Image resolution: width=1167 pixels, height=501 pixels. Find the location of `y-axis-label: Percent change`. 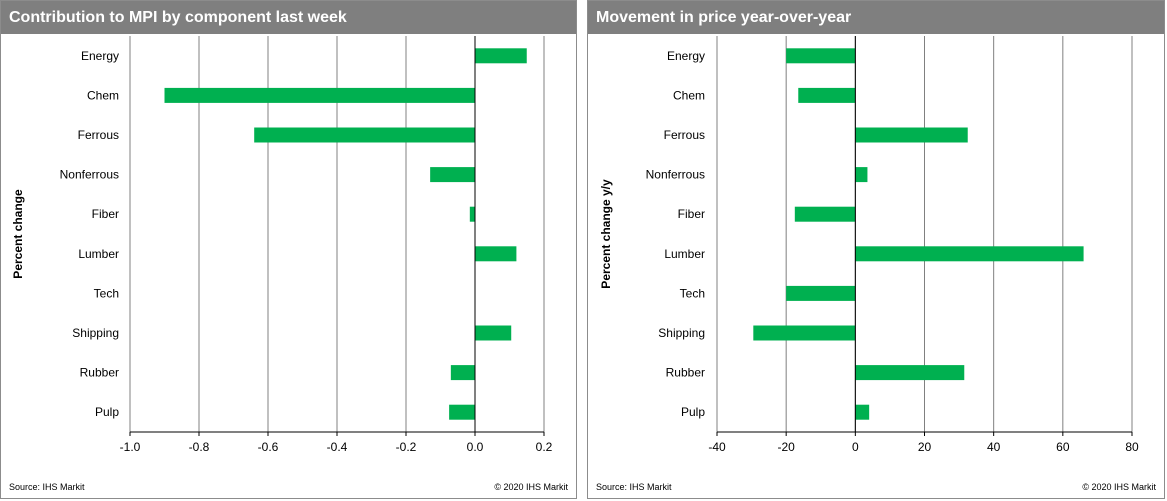

y-axis-label: Percent change is located at coordinates (18, 234).